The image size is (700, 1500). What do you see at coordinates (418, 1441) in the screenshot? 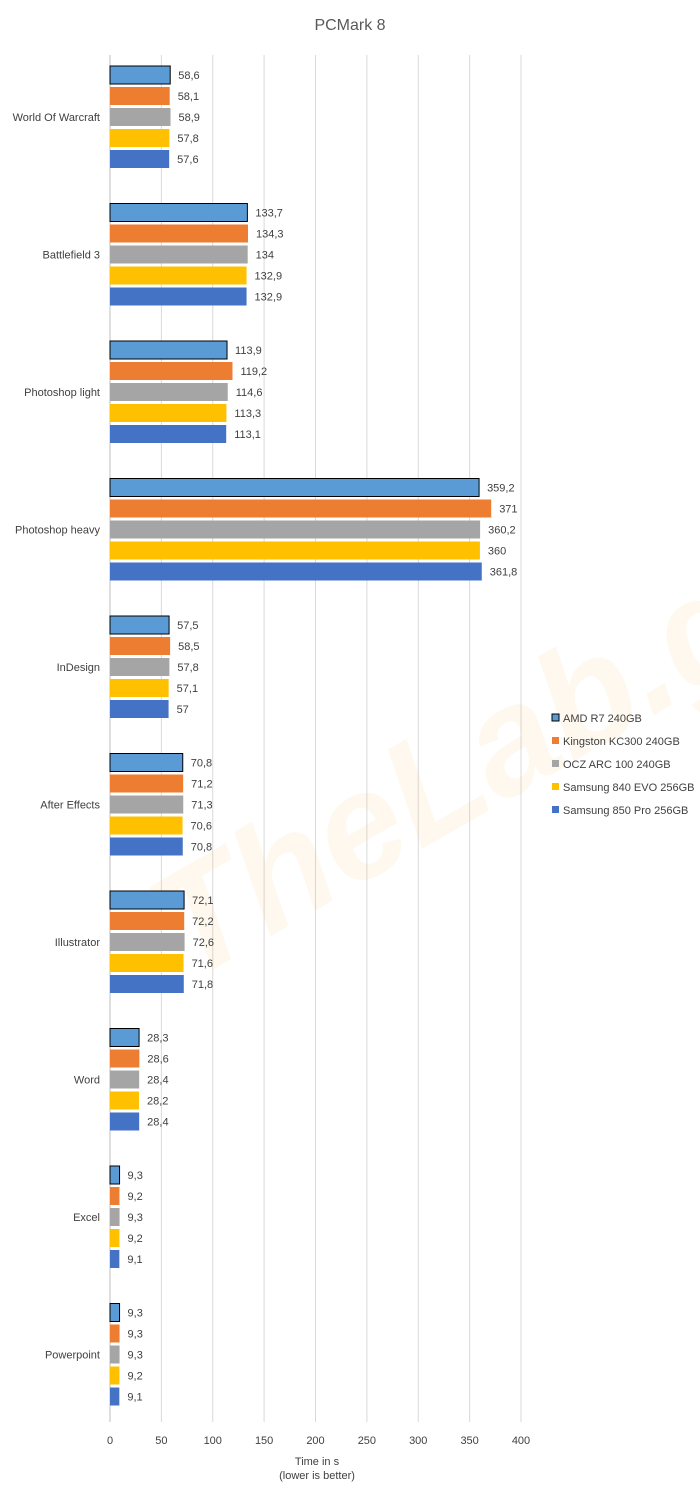
I see `x-tick-label: 300` at bounding box center [418, 1441].